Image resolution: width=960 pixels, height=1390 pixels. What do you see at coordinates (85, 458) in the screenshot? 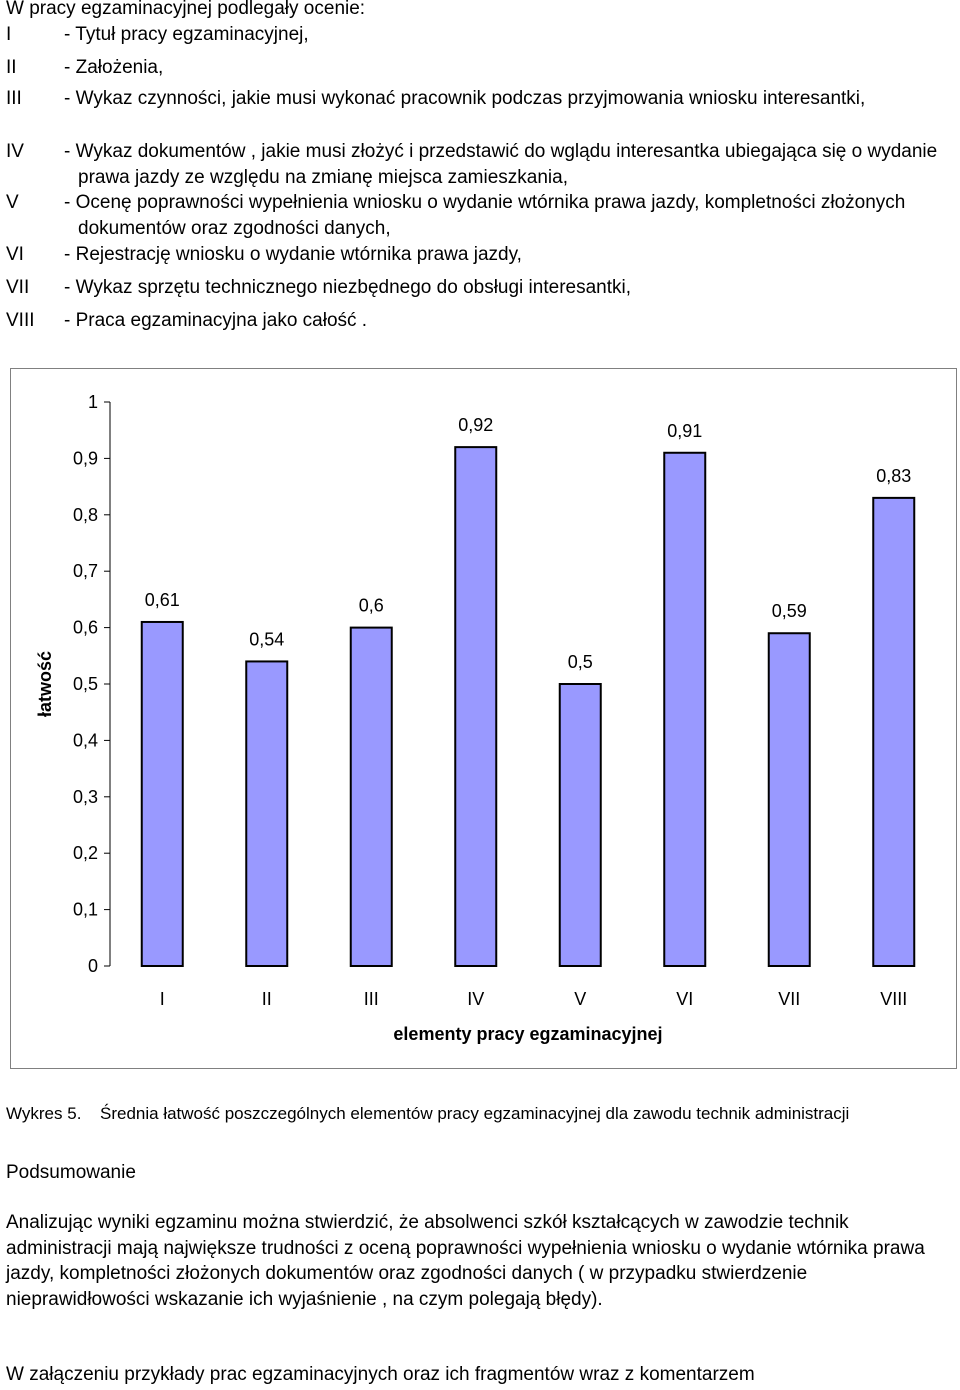
I see `y-tick-label: 0,9` at bounding box center [85, 458].